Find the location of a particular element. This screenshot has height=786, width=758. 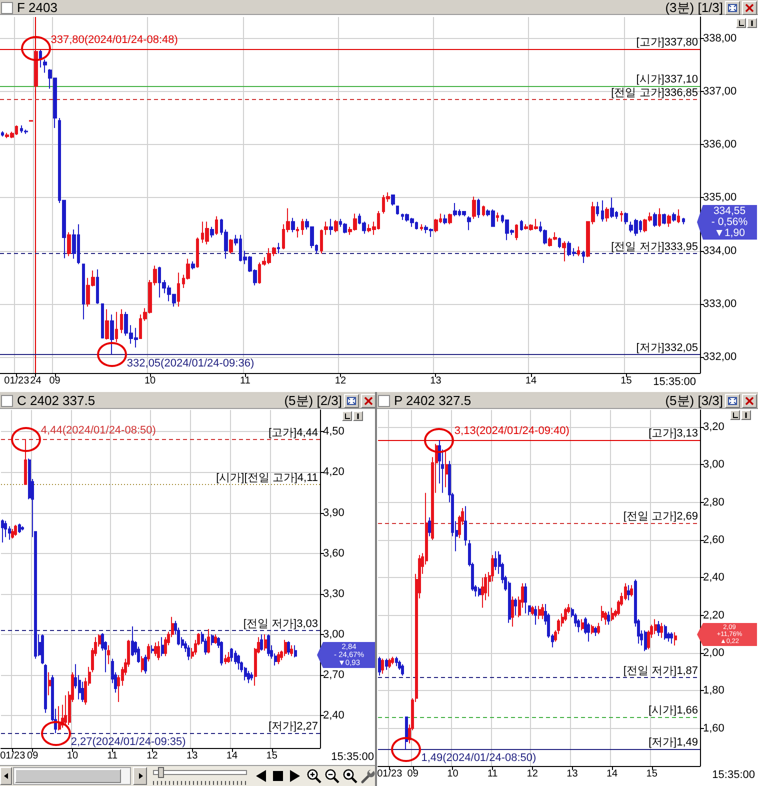

y-tick-label: 2,80 is located at coordinates (713, 502).